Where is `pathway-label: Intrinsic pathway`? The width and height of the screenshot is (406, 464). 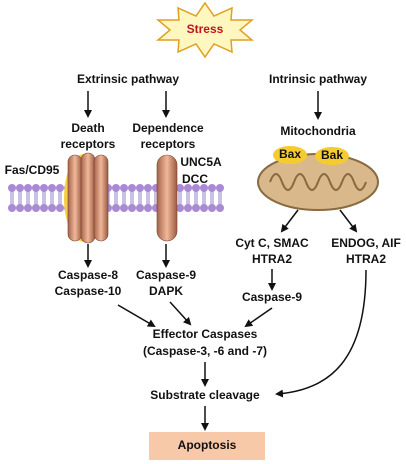
pathway-label: Intrinsic pathway is located at coordinates (318, 79).